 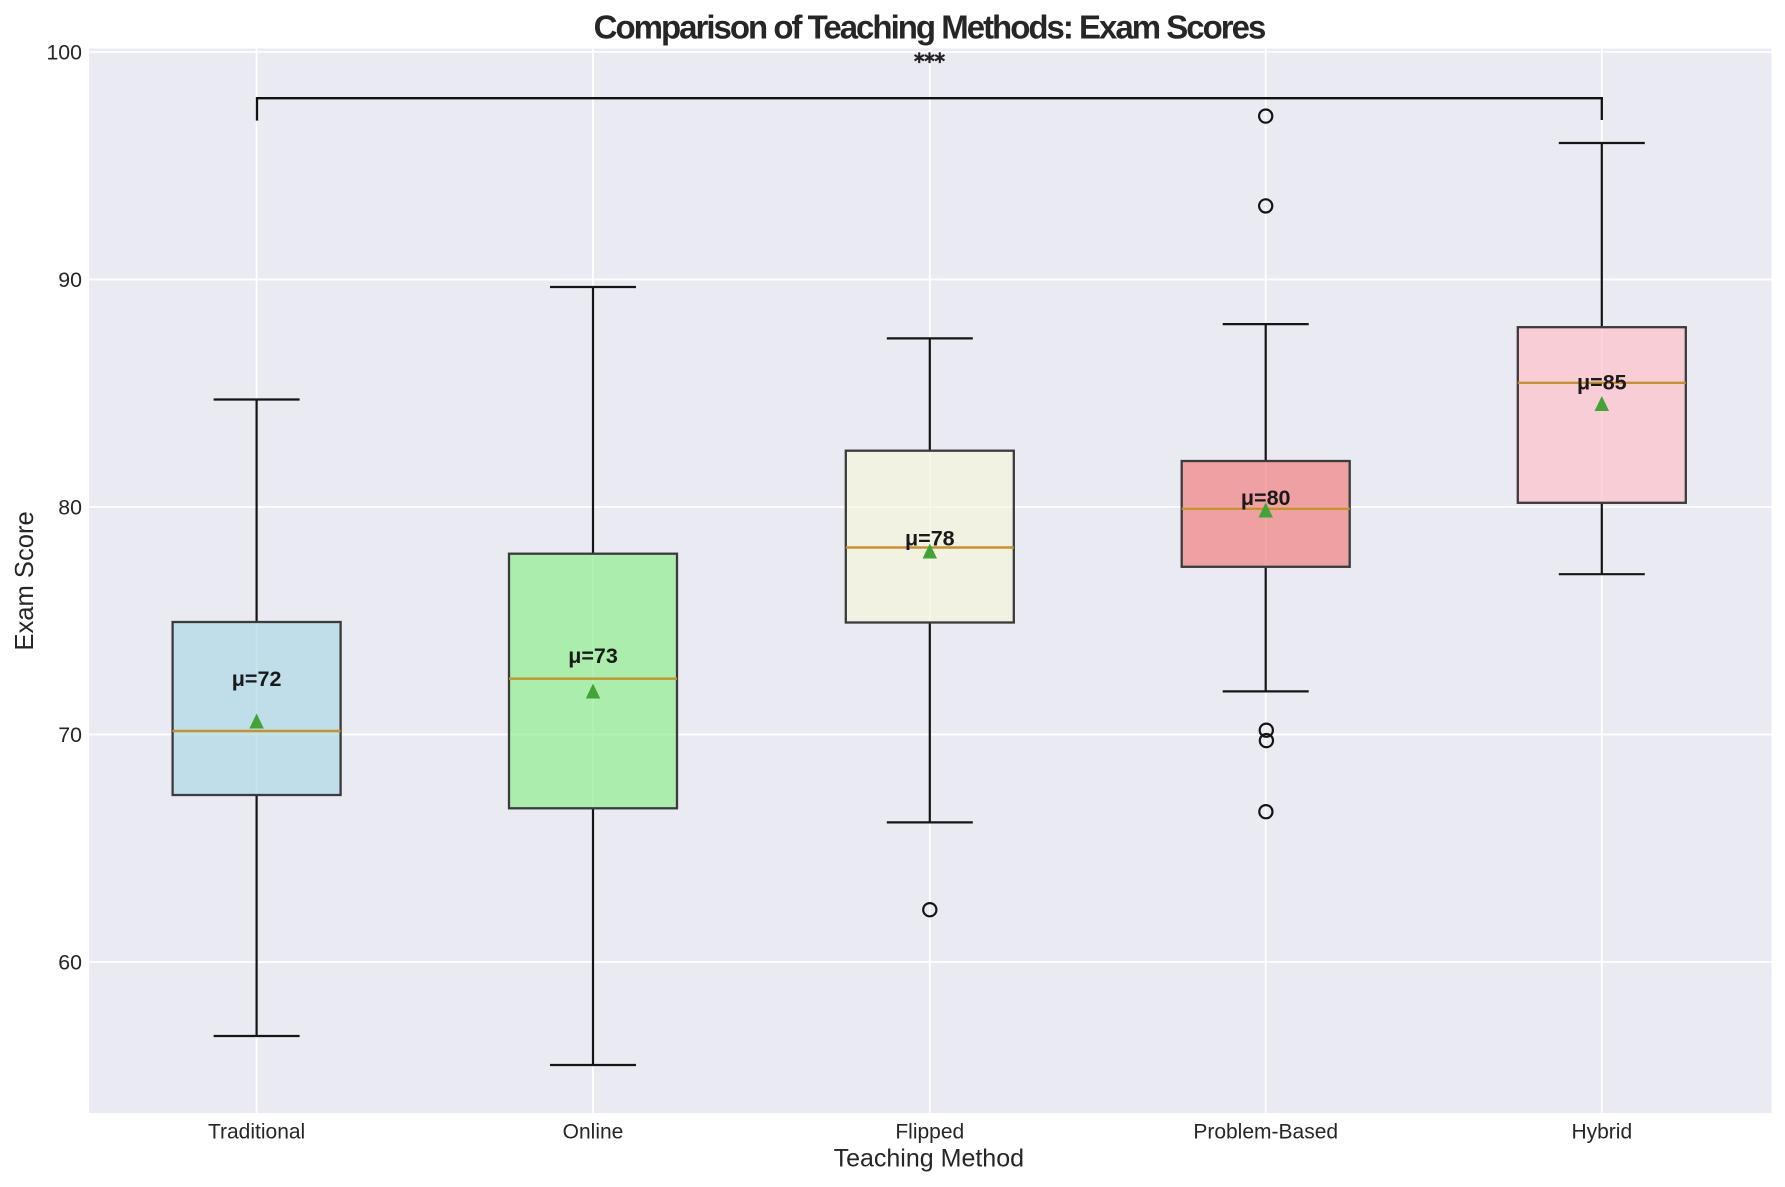 What do you see at coordinates (25, 580) in the screenshot?
I see `svg-text: Exam Score` at bounding box center [25, 580].